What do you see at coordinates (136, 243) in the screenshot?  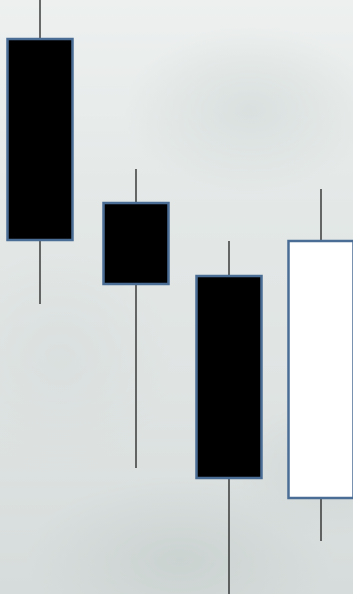 I see `candle-2-body` at bounding box center [136, 243].